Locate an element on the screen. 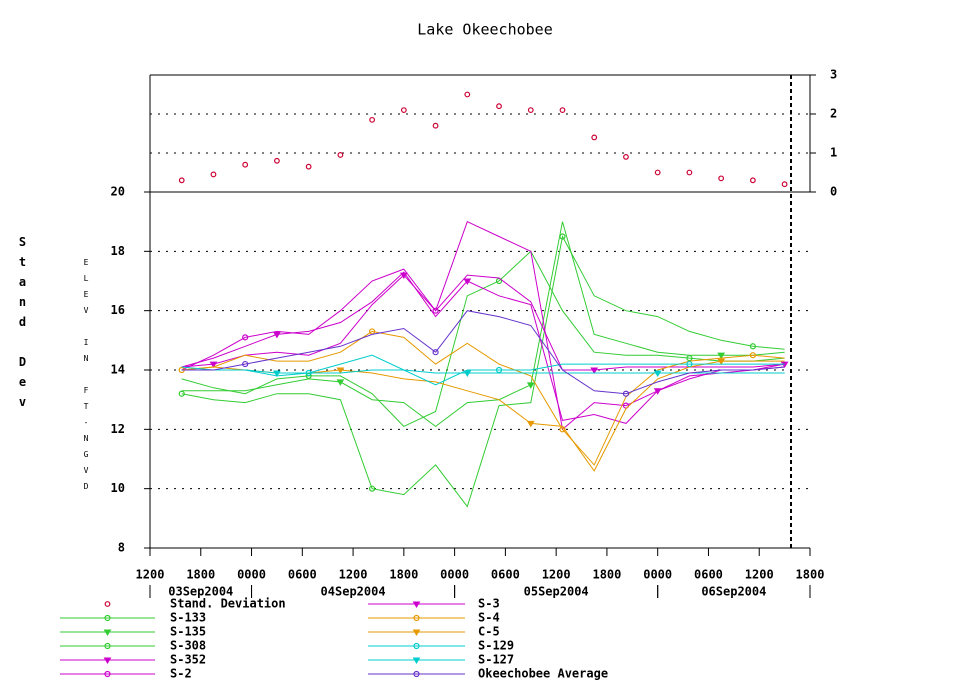  legend-label: S-3 is located at coordinates (489, 604).